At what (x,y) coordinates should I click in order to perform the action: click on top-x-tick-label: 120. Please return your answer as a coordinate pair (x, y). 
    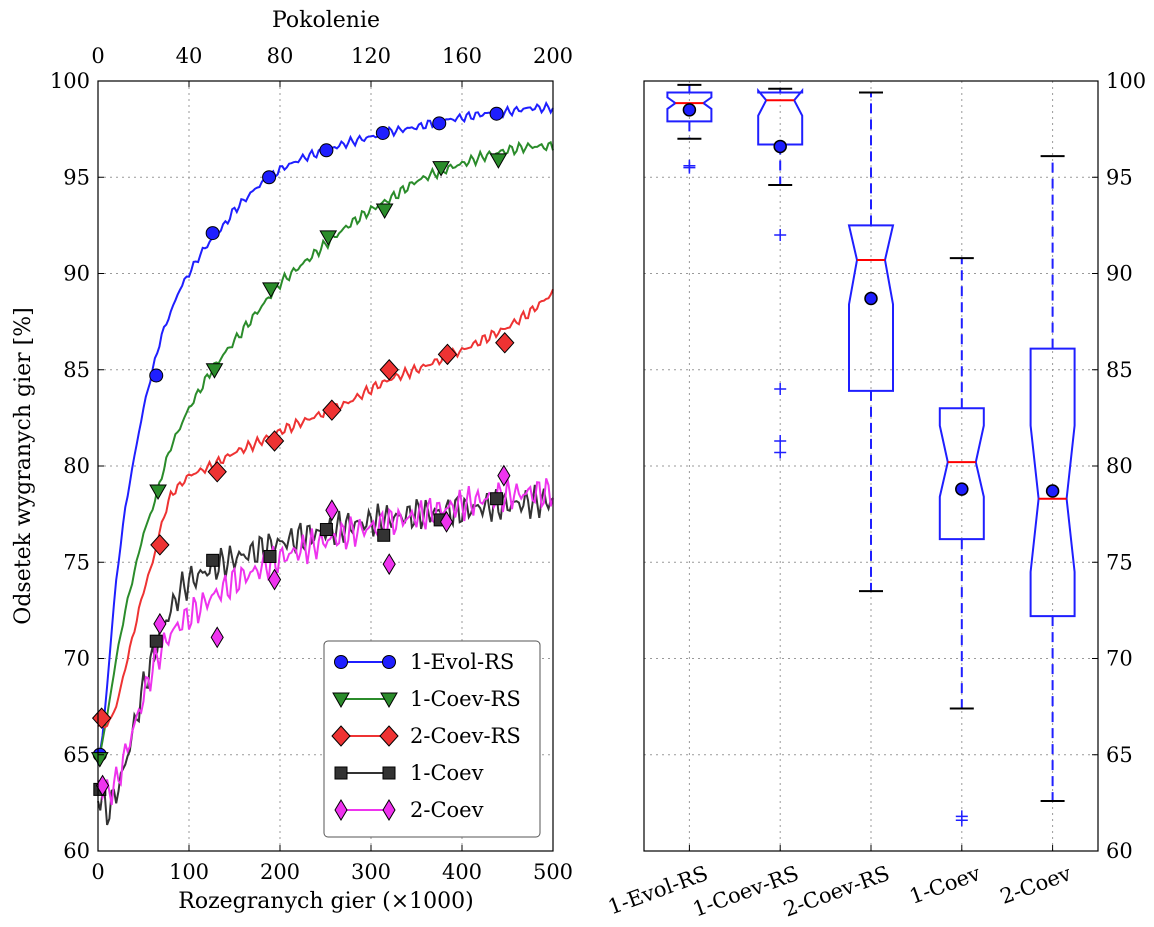
    Looking at the image, I should click on (371, 56).